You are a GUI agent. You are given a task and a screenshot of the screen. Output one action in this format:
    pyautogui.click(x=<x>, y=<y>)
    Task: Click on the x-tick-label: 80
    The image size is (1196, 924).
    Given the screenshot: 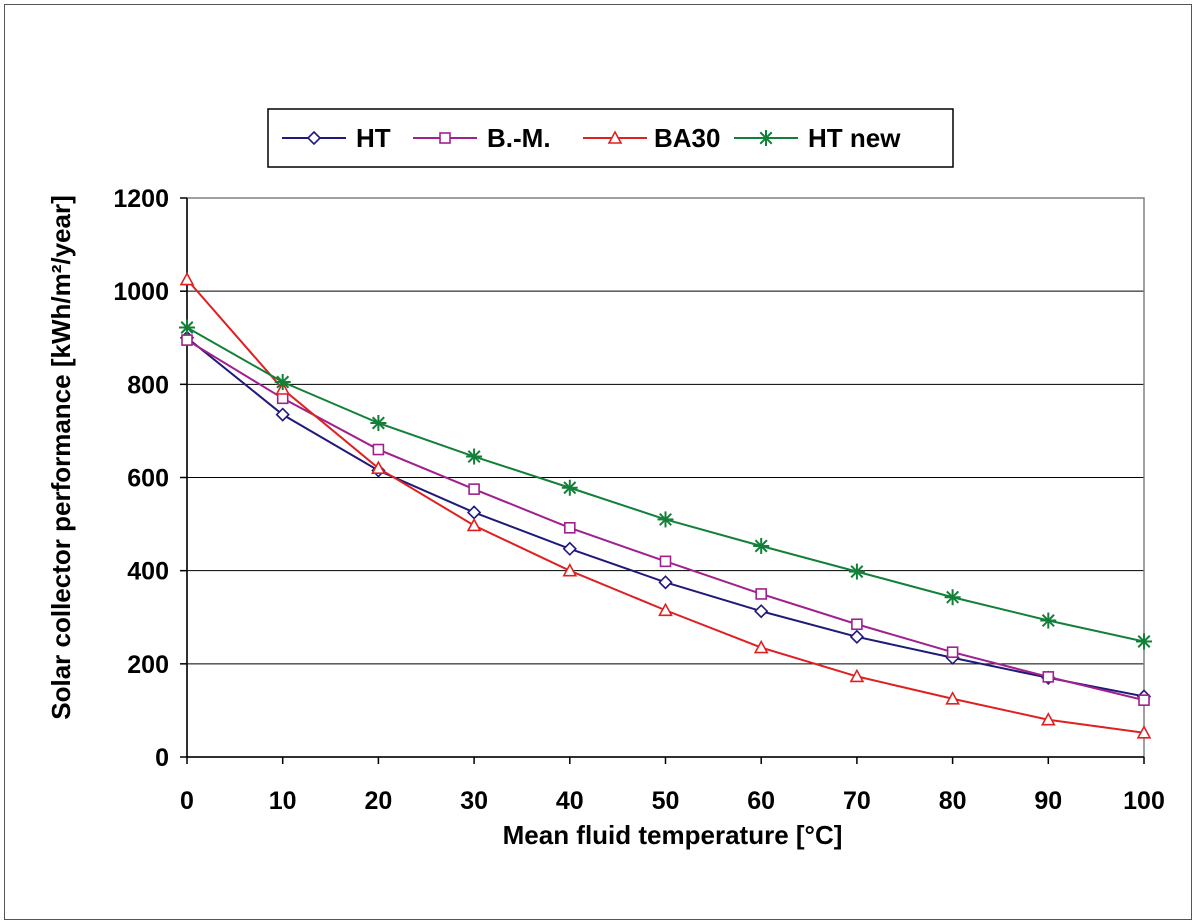 What is the action you would take?
    pyautogui.click(x=953, y=801)
    